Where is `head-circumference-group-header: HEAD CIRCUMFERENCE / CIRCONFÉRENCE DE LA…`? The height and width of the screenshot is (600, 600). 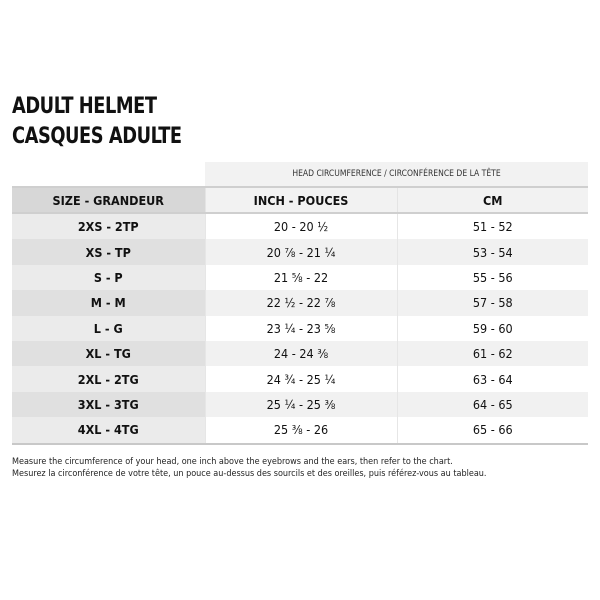
head-circumference-group-header: HEAD CIRCUMFERENCE / CIRCONFÉRENCE DE LA… is located at coordinates (396, 174).